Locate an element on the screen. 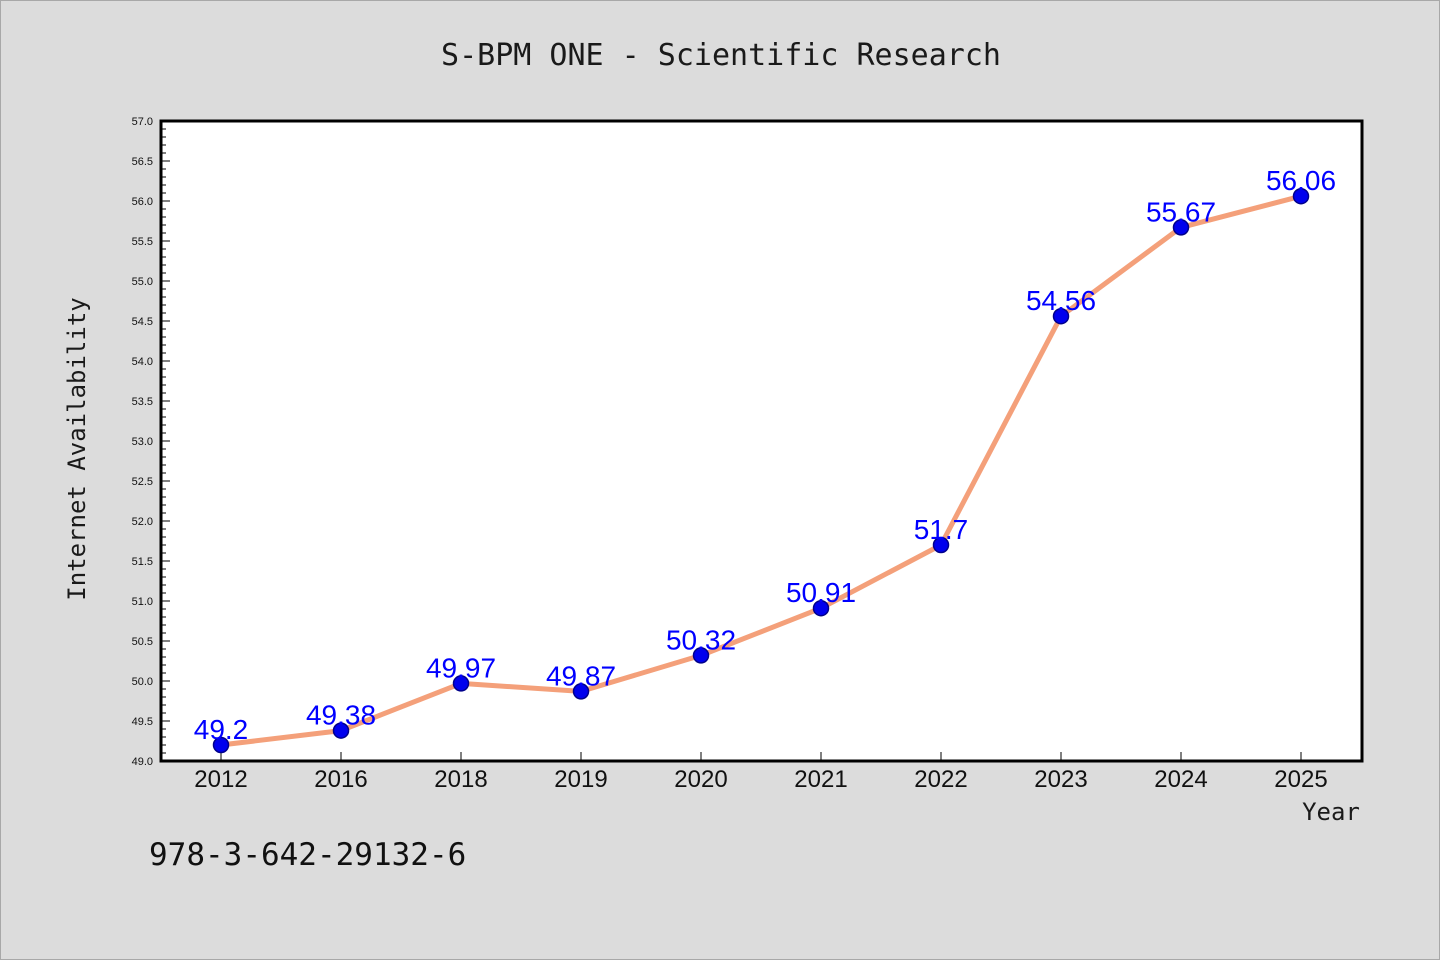  data-label: 50.91 is located at coordinates (821, 592).